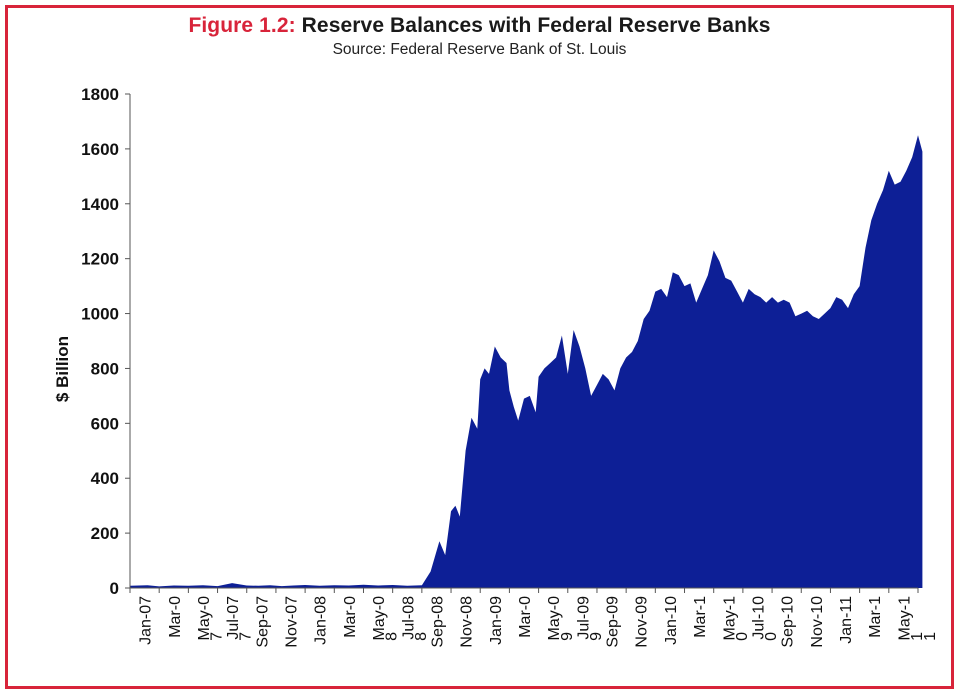 The image size is (959, 694). I want to click on y-axis-label: $ Billion, so click(62, 369).